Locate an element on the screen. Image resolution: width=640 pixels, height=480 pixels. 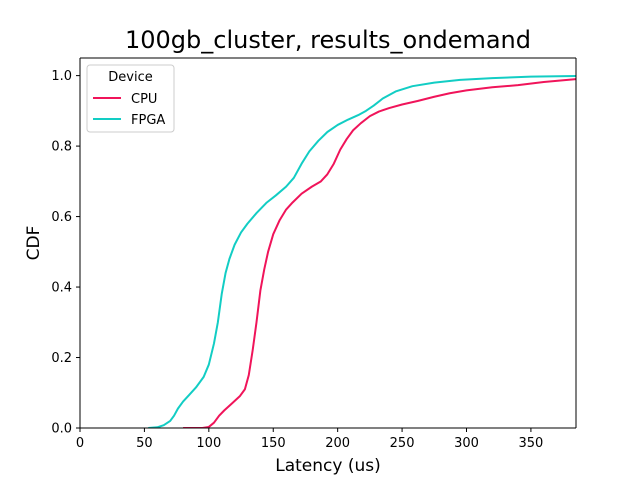
y-axis-ticks: 0.0 0.2 0.4 0.6 0.8 1.0 is located at coordinates (65, 253).